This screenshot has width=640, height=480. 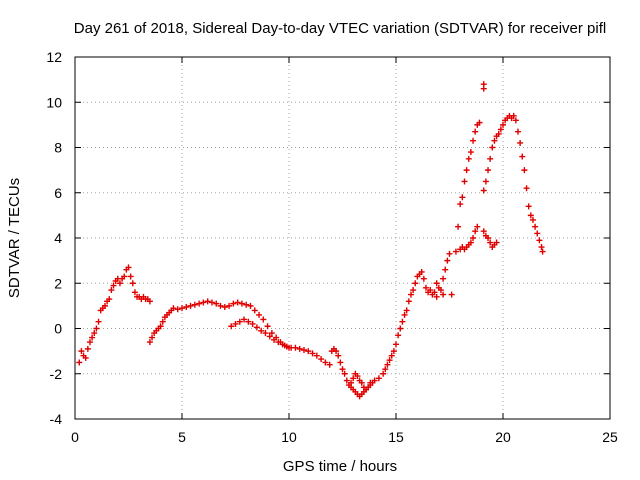 What do you see at coordinates (58, 148) in the screenshot?
I see `y-tick-label: 8` at bounding box center [58, 148].